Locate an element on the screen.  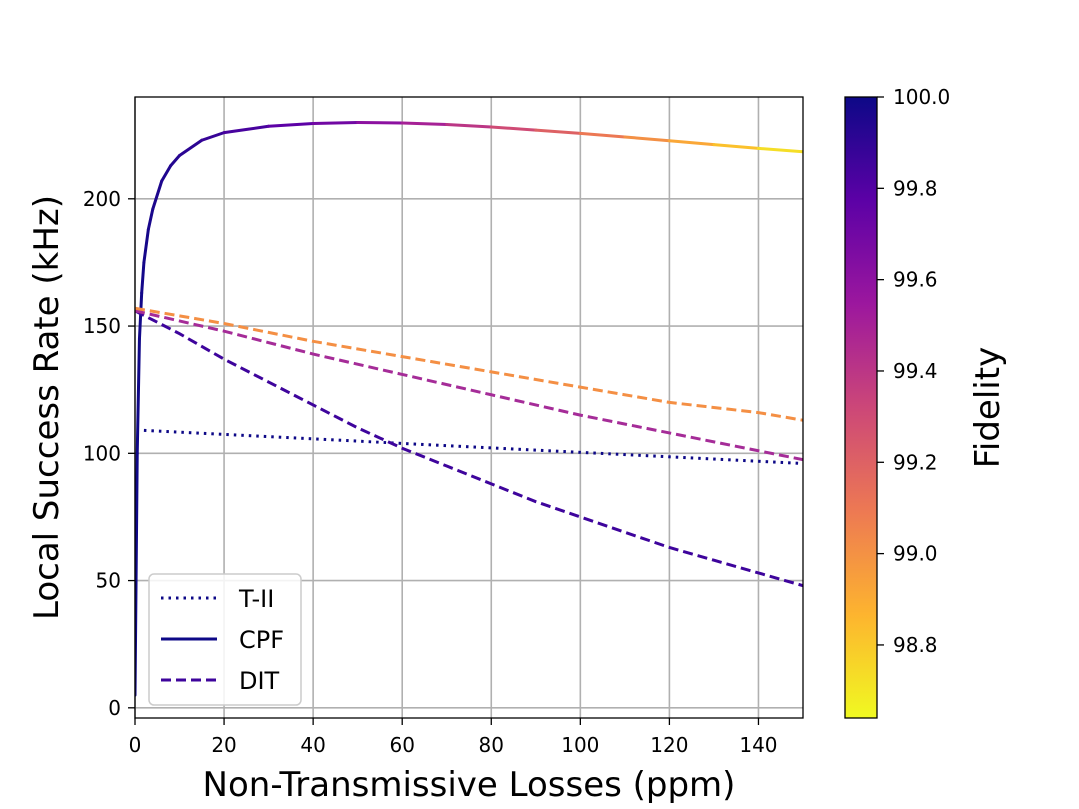
series-dit-f-99-0-line is located at coordinates (469, 364).